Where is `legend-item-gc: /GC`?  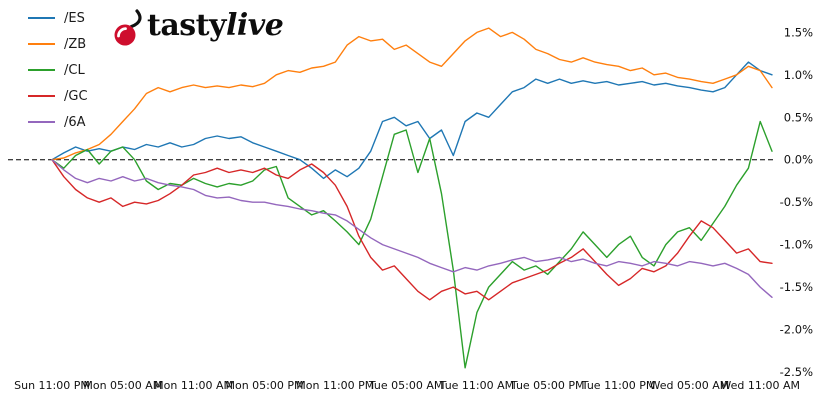
legend-item-gc: /GC is located at coordinates (58, 96).